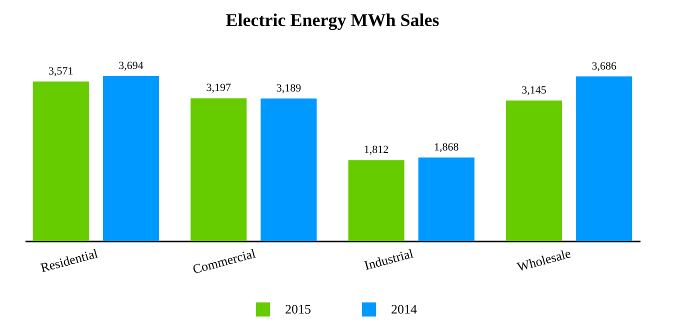 Image resolution: width=684 pixels, height=333 pixels. I want to click on data-label: 3,571, so click(61, 71).